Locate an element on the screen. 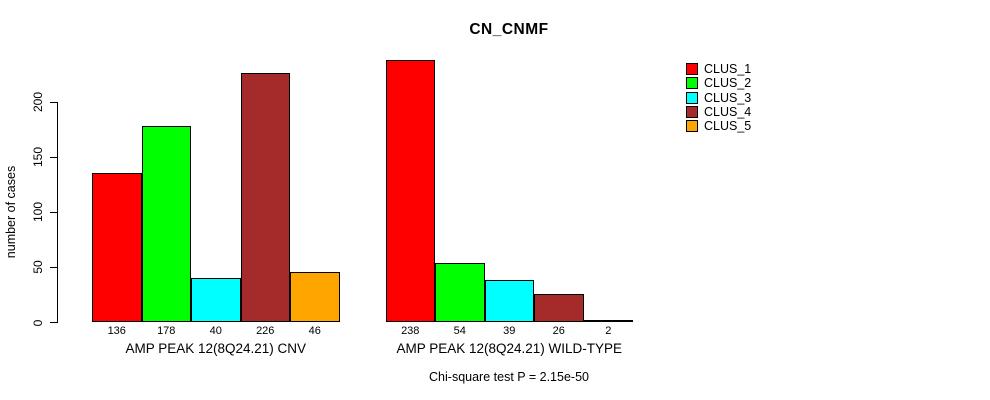 This screenshot has height=400, width=990. legend-label: CLUS_5 is located at coordinates (728, 126).